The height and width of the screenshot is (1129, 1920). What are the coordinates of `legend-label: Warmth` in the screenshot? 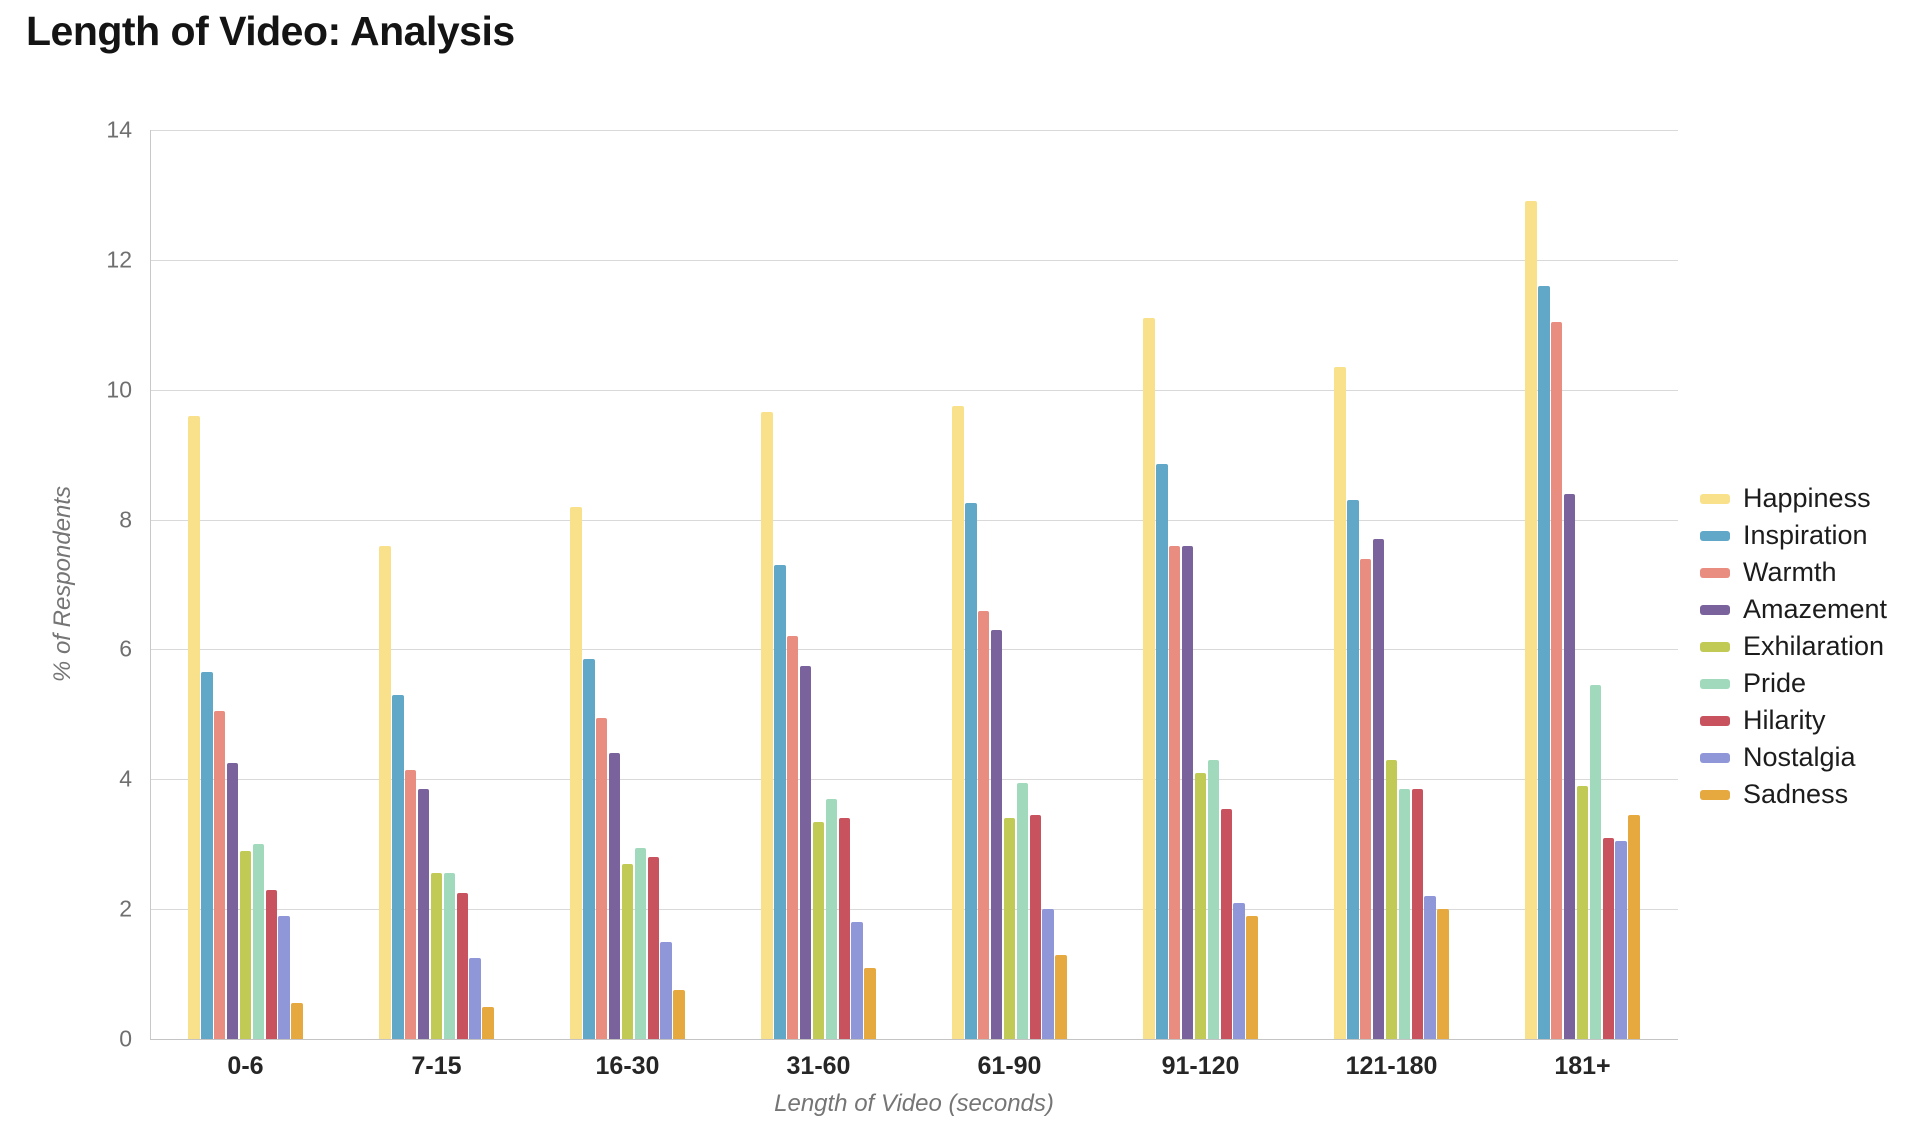 It's located at (1790, 572).